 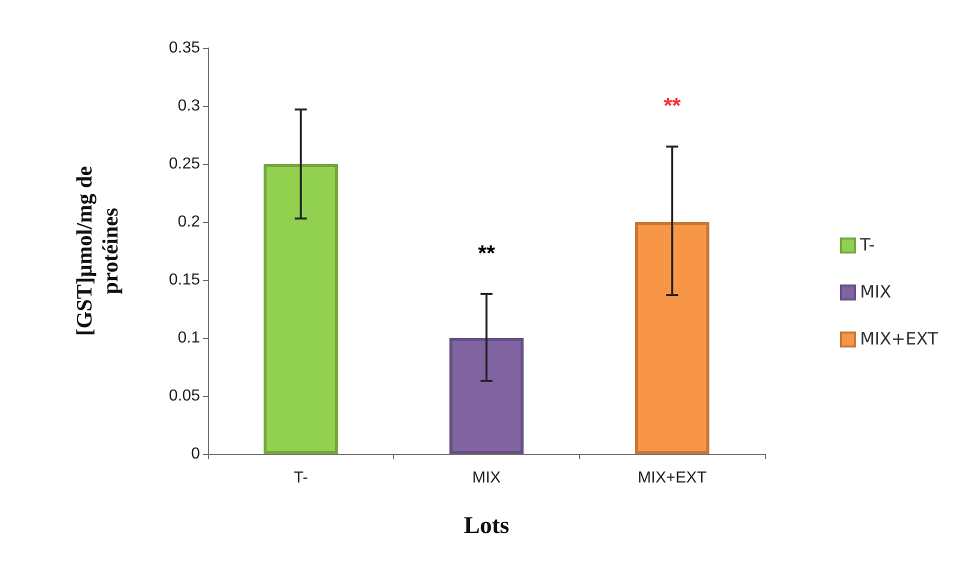 What do you see at coordinates (184, 280) in the screenshot?
I see `y-tick-label: 0.15` at bounding box center [184, 280].